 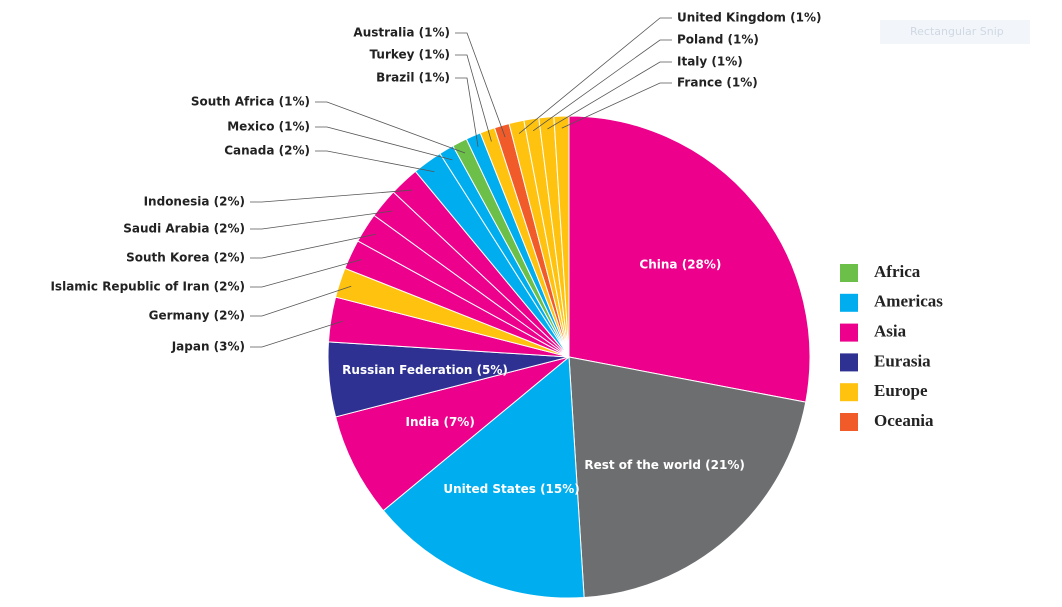 I want to click on slice-label: Poland (1%), so click(x=718, y=40).